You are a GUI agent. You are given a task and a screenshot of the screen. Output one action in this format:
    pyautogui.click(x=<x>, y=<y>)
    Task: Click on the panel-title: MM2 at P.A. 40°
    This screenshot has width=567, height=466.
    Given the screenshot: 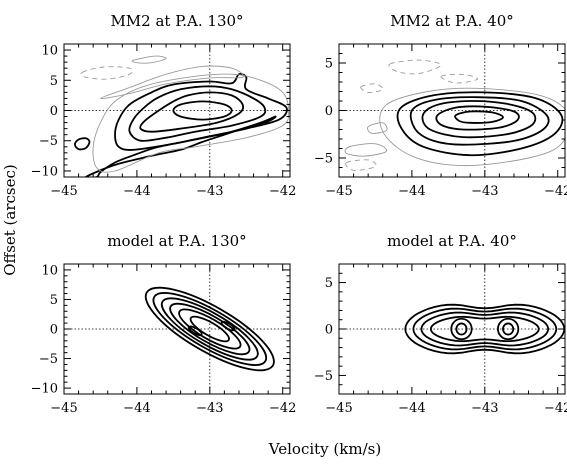 What is the action you would take?
    pyautogui.click(x=452, y=21)
    